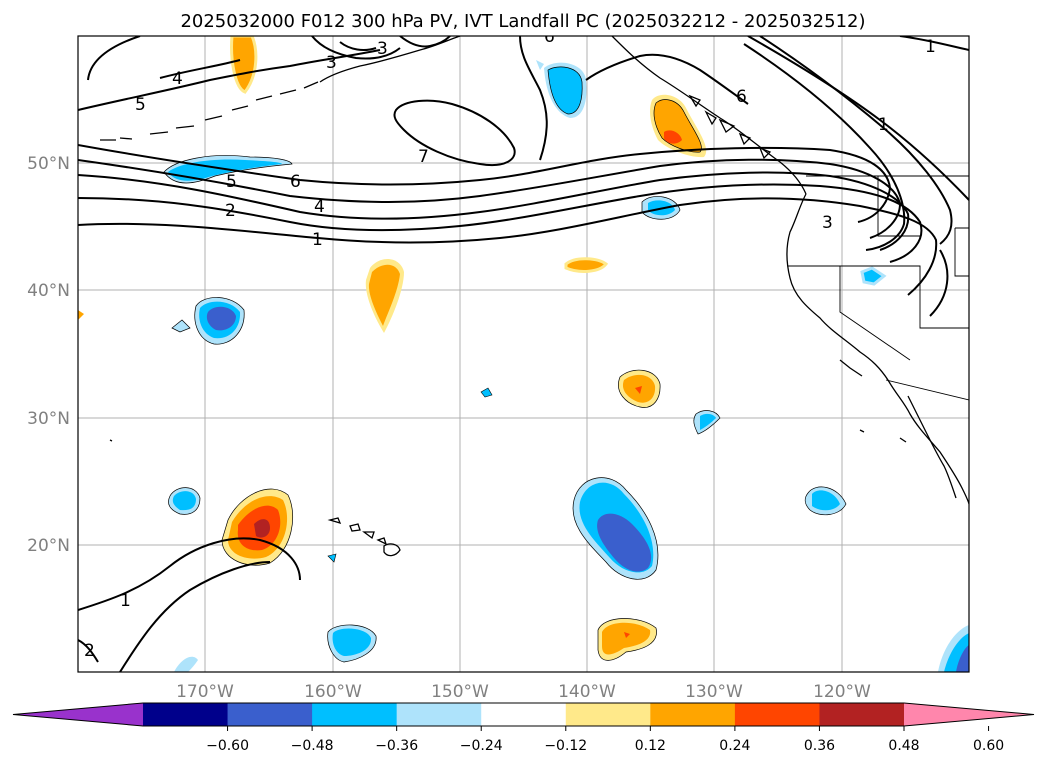 The height and width of the screenshot is (765, 1047). I want to click on pv-anomaly-negative-se, so click(953, 648).